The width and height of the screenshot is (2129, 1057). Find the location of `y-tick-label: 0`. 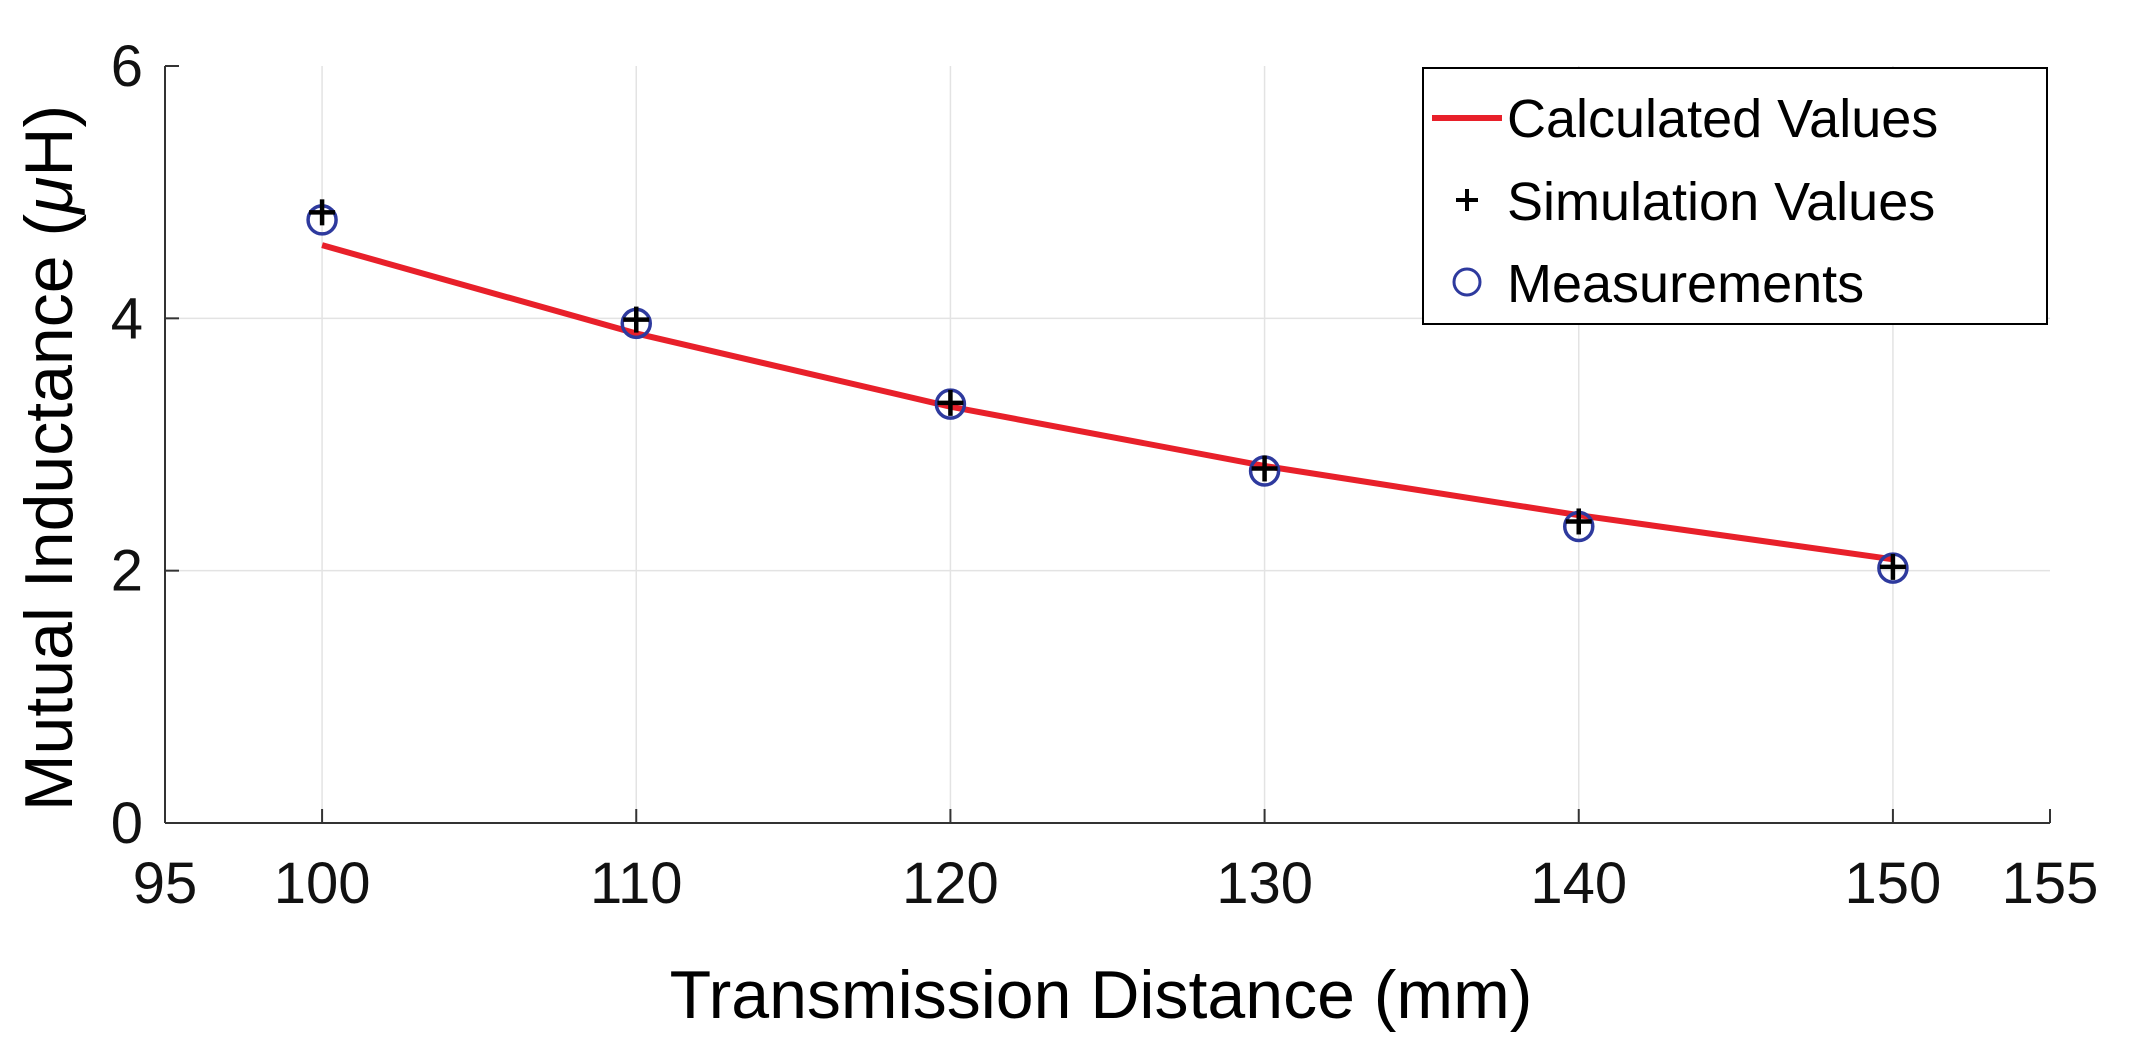

y-tick-label: 0 is located at coordinates (127, 823).